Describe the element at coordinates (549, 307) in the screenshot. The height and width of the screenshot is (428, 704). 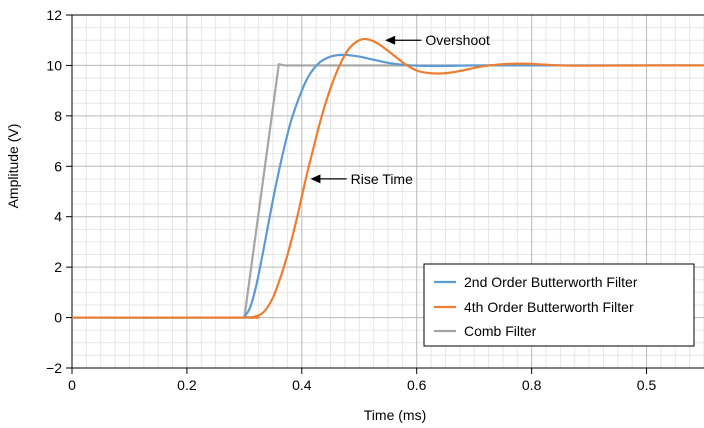
I see `legend-label-butterworth-4th: 4th Order Butterworth Filter` at that location.